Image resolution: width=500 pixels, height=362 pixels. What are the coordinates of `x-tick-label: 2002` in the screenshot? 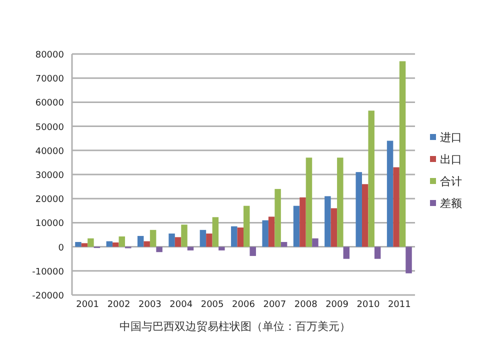 It's located at (118, 305).